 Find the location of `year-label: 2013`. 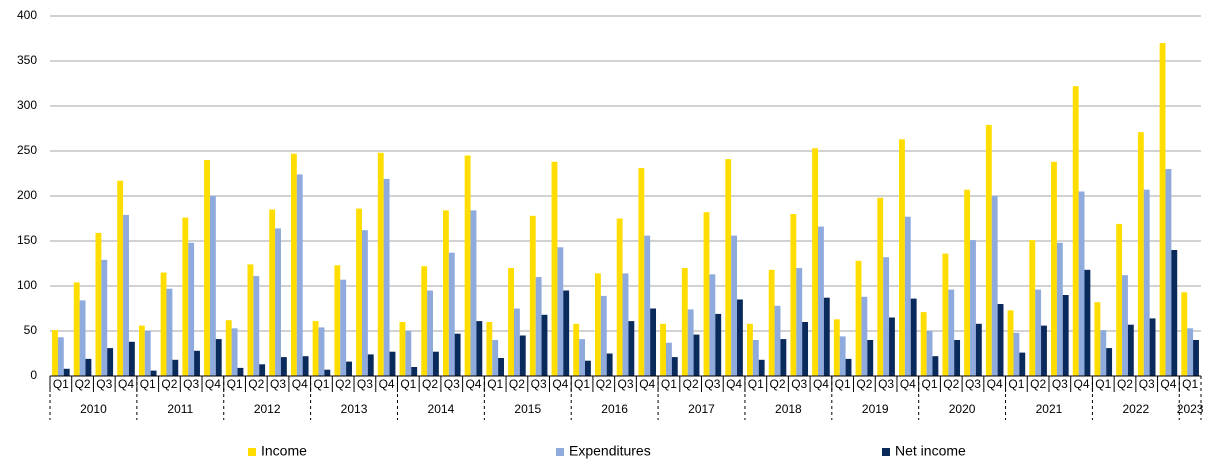

year-label: 2013 is located at coordinates (354, 409).